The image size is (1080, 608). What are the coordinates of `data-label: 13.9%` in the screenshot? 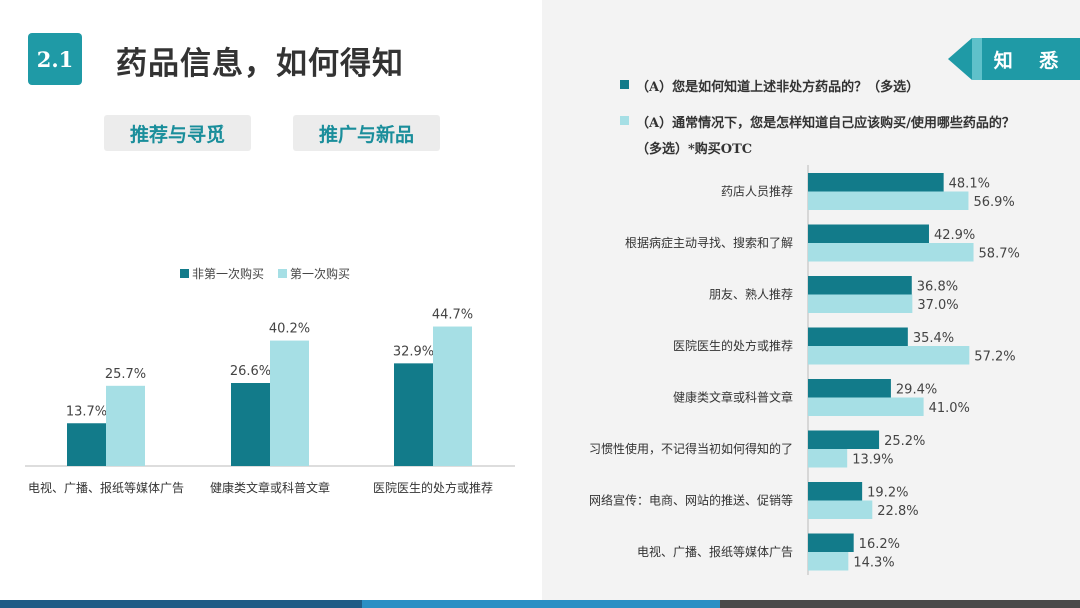 It's located at (872, 459).